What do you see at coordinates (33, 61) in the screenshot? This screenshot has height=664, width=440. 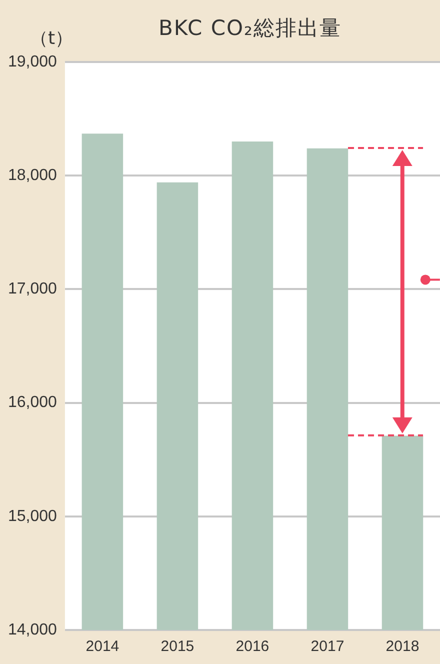 I see `y-tick-label: 19,000` at bounding box center [33, 61].